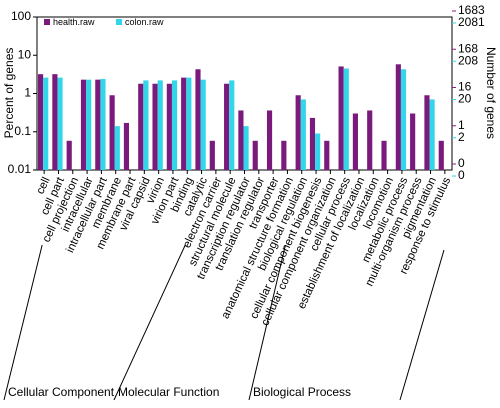 This screenshot has width=500, height=408. I want to click on y2-tick-label: 208, so click(468, 60).